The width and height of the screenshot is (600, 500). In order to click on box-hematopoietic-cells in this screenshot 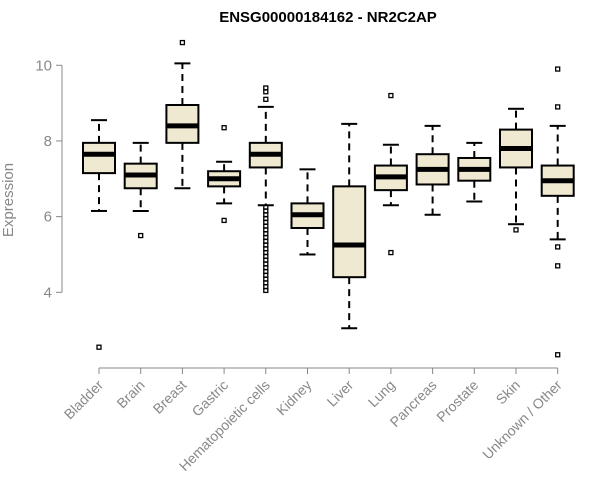, I will do `click(265, 189)`.